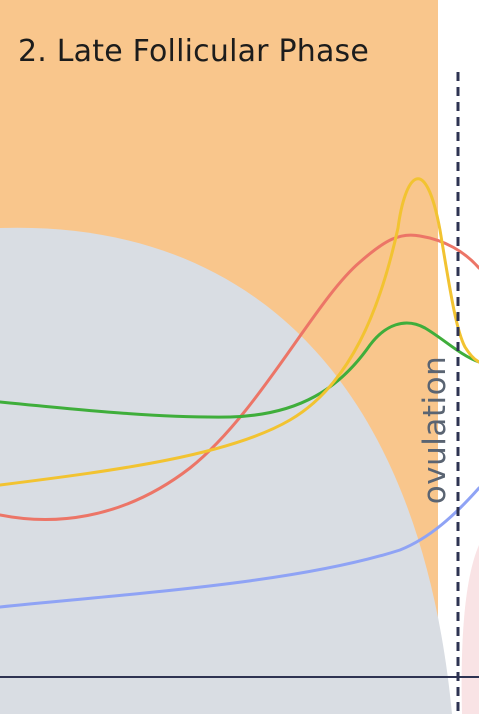  What do you see at coordinates (194, 51) in the screenshot?
I see `phase-title: 2. Late Follicular Phase` at bounding box center [194, 51].